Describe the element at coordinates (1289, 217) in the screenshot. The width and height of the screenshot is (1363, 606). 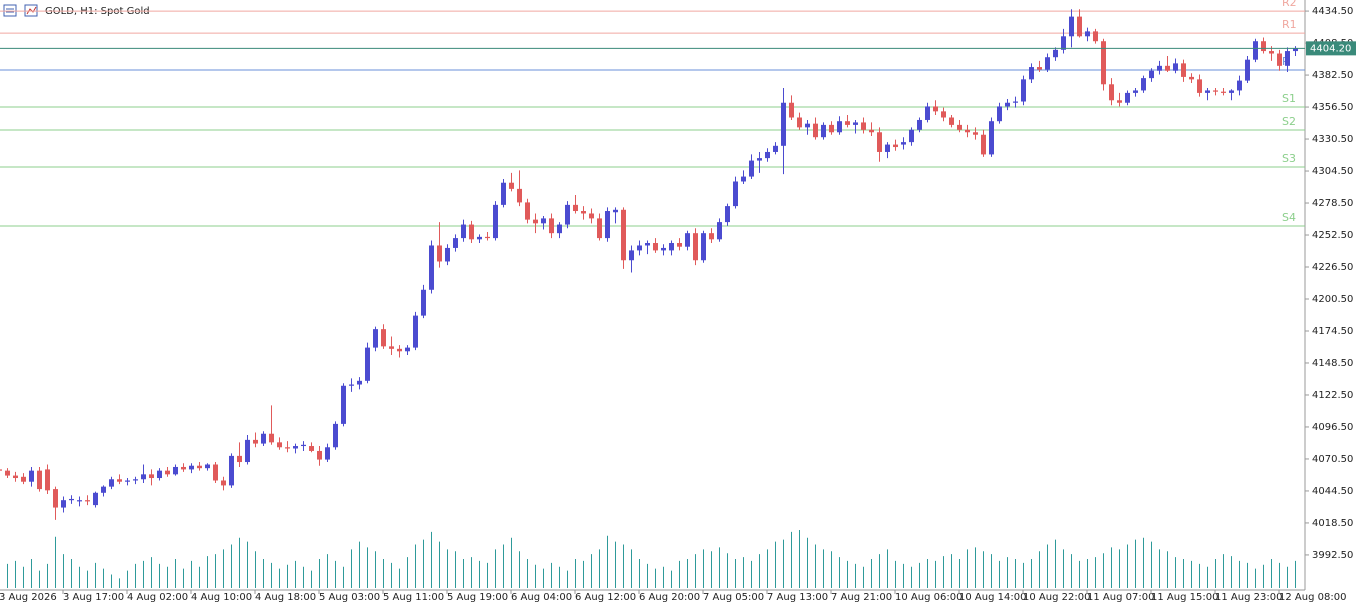
I see `pivot-label: S4` at that location.